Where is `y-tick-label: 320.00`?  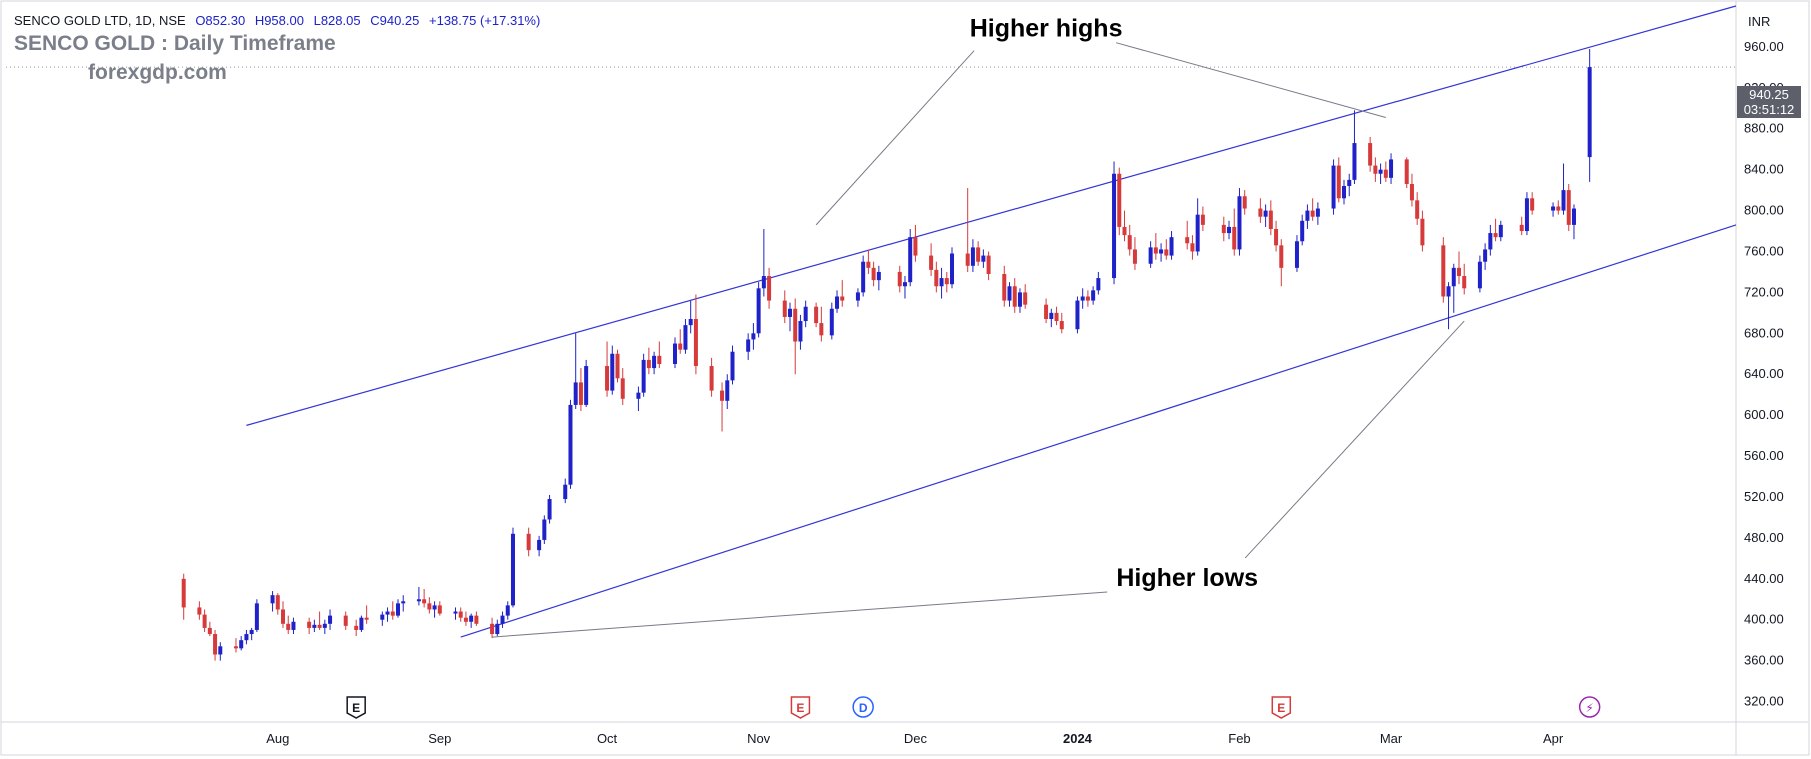 y-tick-label: 320.00 is located at coordinates (1764, 701).